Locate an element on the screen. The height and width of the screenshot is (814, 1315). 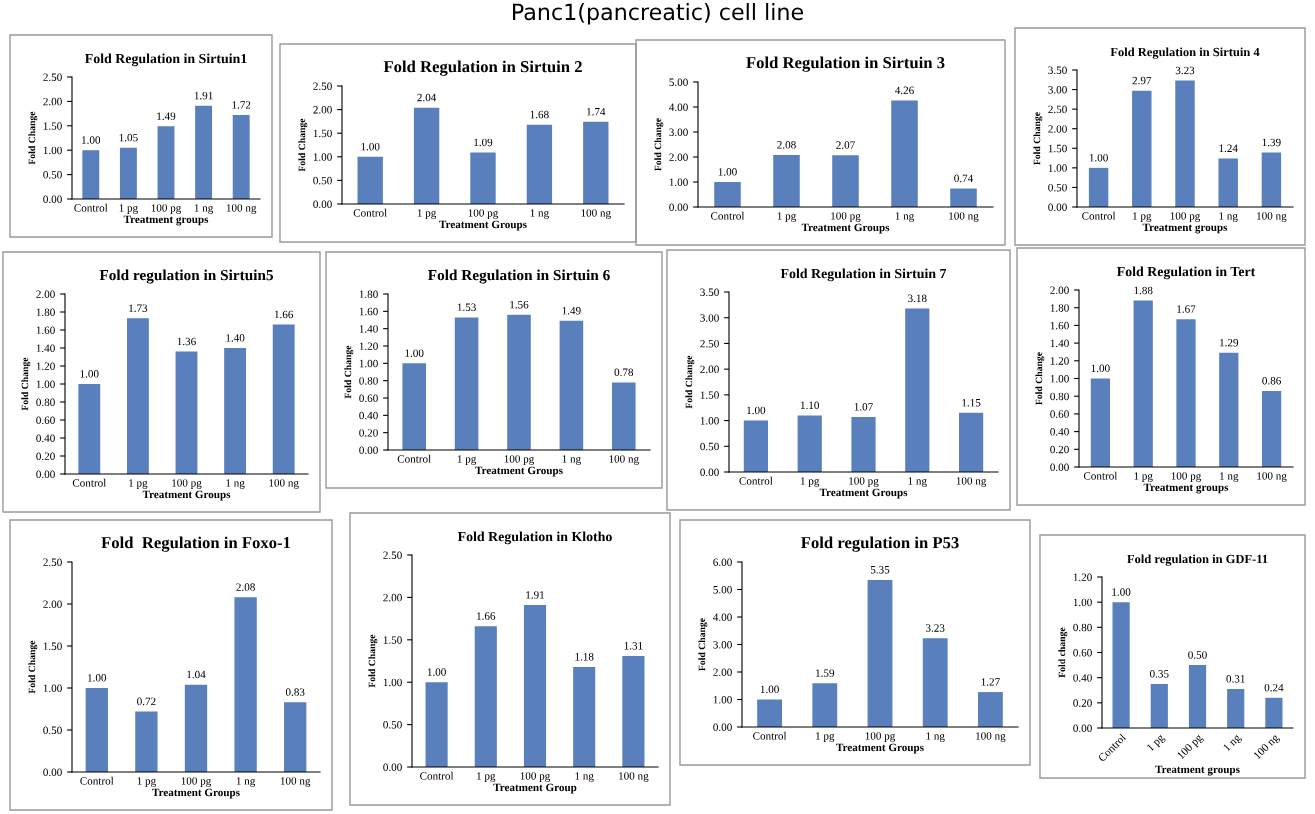
data-label: 0.31 is located at coordinates (1235, 679).